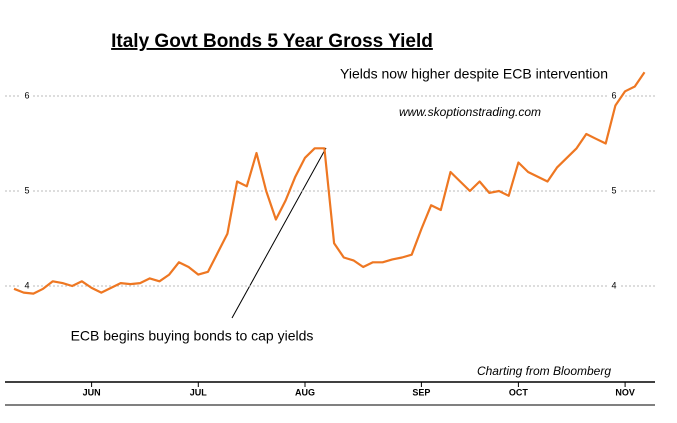  Describe the element at coordinates (279, 233) in the screenshot. I see `annotation-pointer` at that location.